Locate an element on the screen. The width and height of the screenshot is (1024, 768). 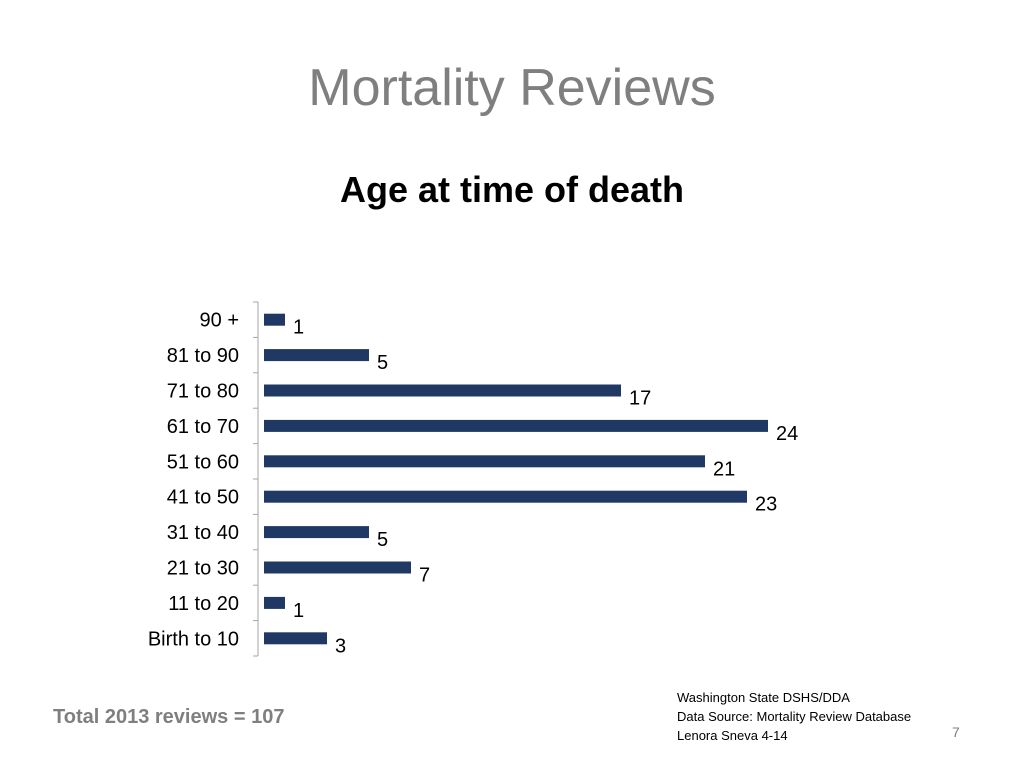
chart-title: Age at time of death is located at coordinates (512, 189).